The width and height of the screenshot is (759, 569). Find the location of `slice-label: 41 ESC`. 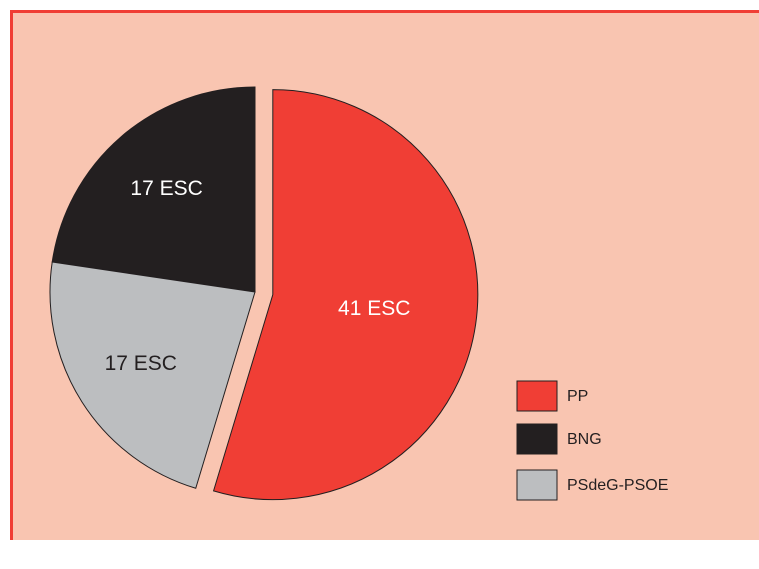

slice-label: 41 ESC is located at coordinates (374, 308).